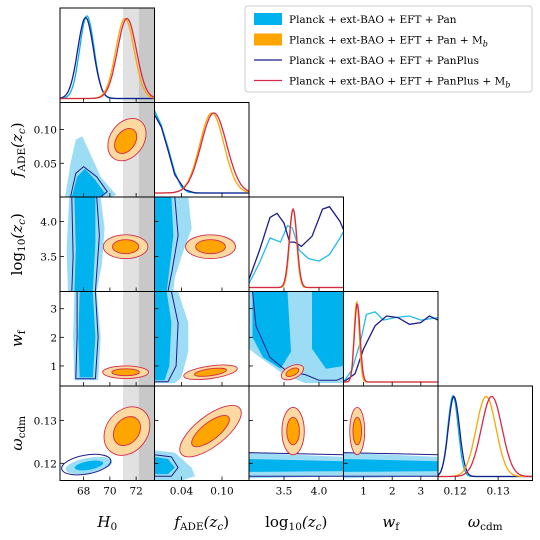 The width and height of the screenshot is (540, 540). I want to click on pdf-logzc-pan-mb, so click(296, 248).